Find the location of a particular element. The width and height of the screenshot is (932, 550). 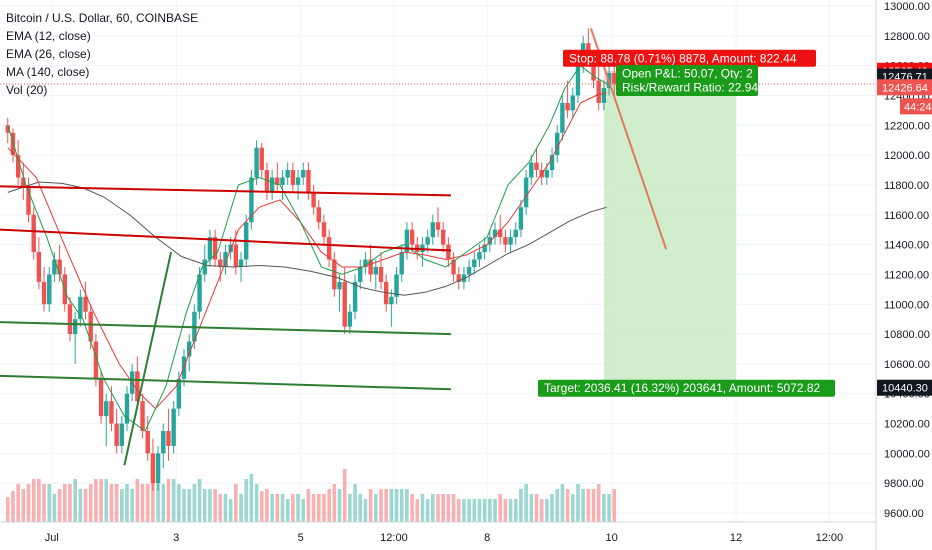

entry-price-tag: 12426.64 is located at coordinates (905, 88).